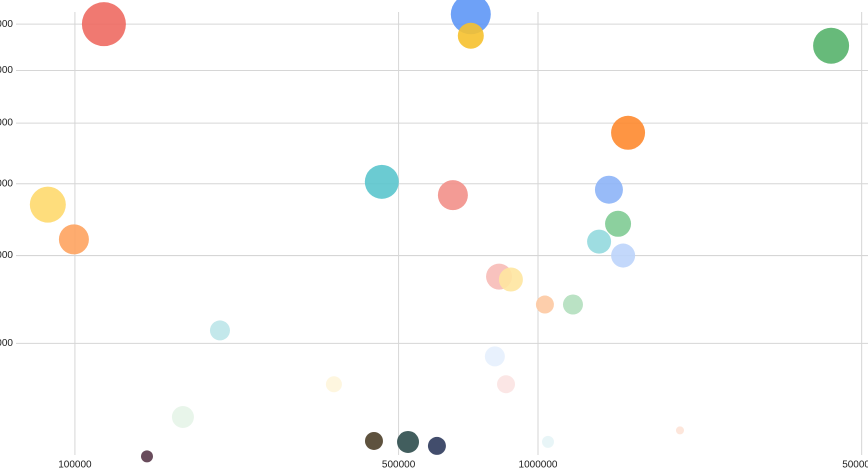 This screenshot has width=868, height=470. I want to click on y-tick-label: 90000, so click(6, 24).